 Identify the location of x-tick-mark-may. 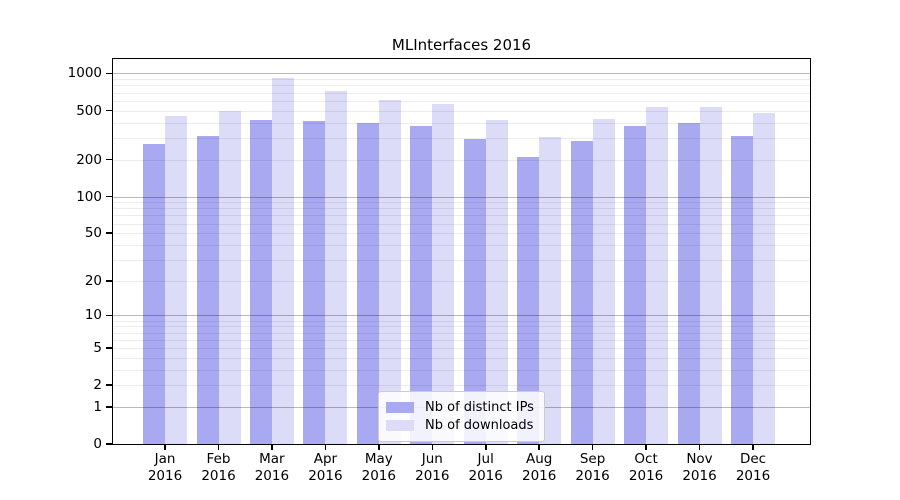
(379, 447).